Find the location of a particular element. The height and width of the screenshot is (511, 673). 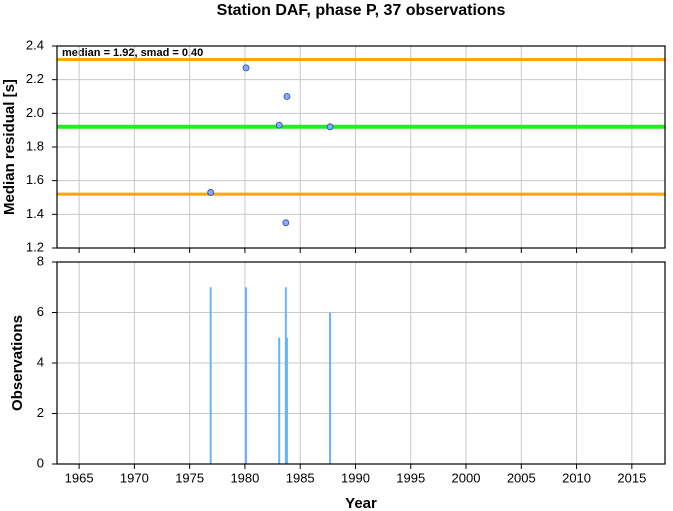

x-tick-label: 2000 is located at coordinates (466, 477).